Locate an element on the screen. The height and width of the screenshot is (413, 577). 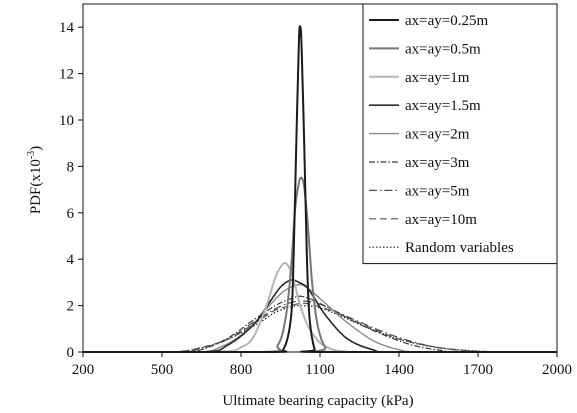
y-tick-label: 12 is located at coordinates (66, 75).